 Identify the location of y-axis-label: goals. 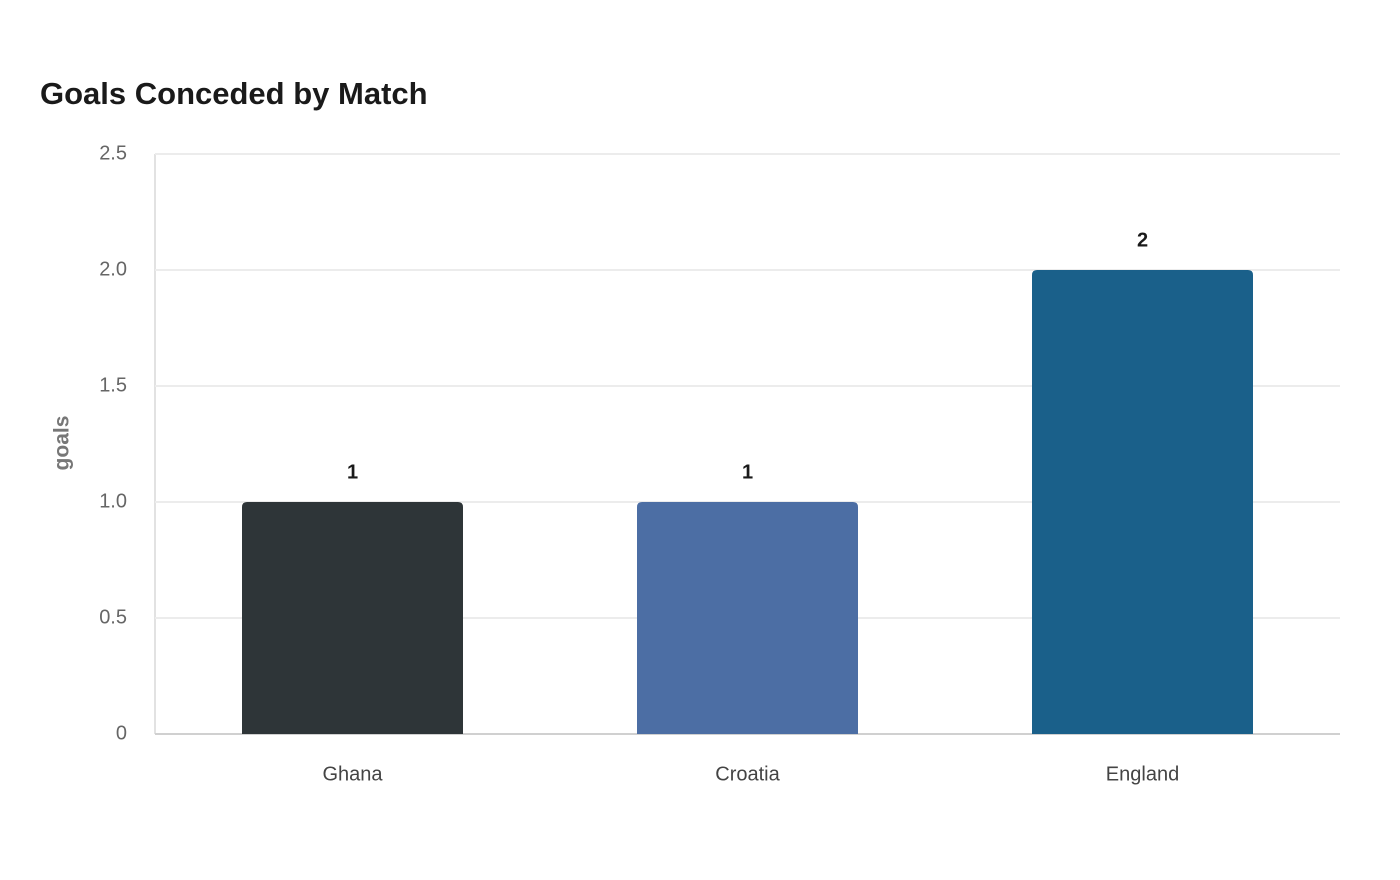
(62, 443).